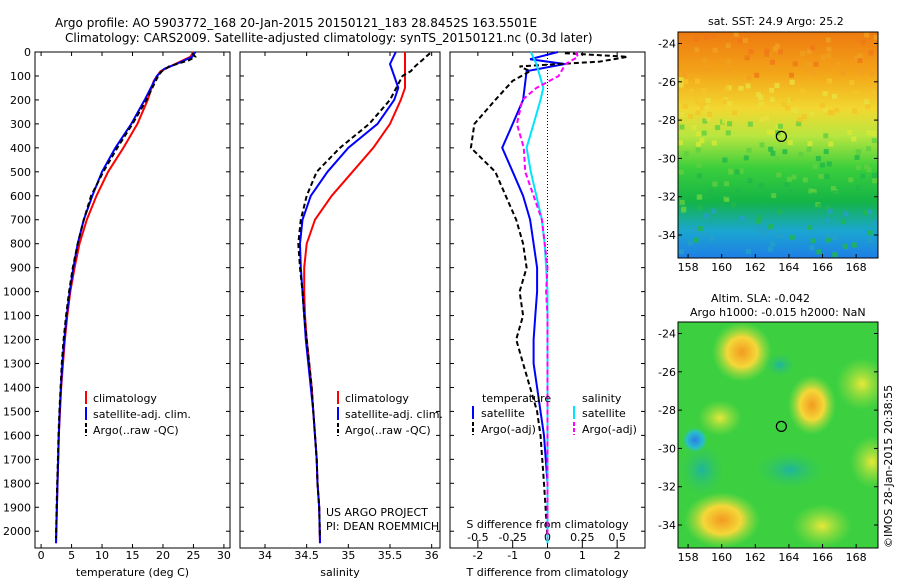  What do you see at coordinates (667, 43) in the screenshot?
I see `map-y-tick-label: -24` at bounding box center [667, 43].